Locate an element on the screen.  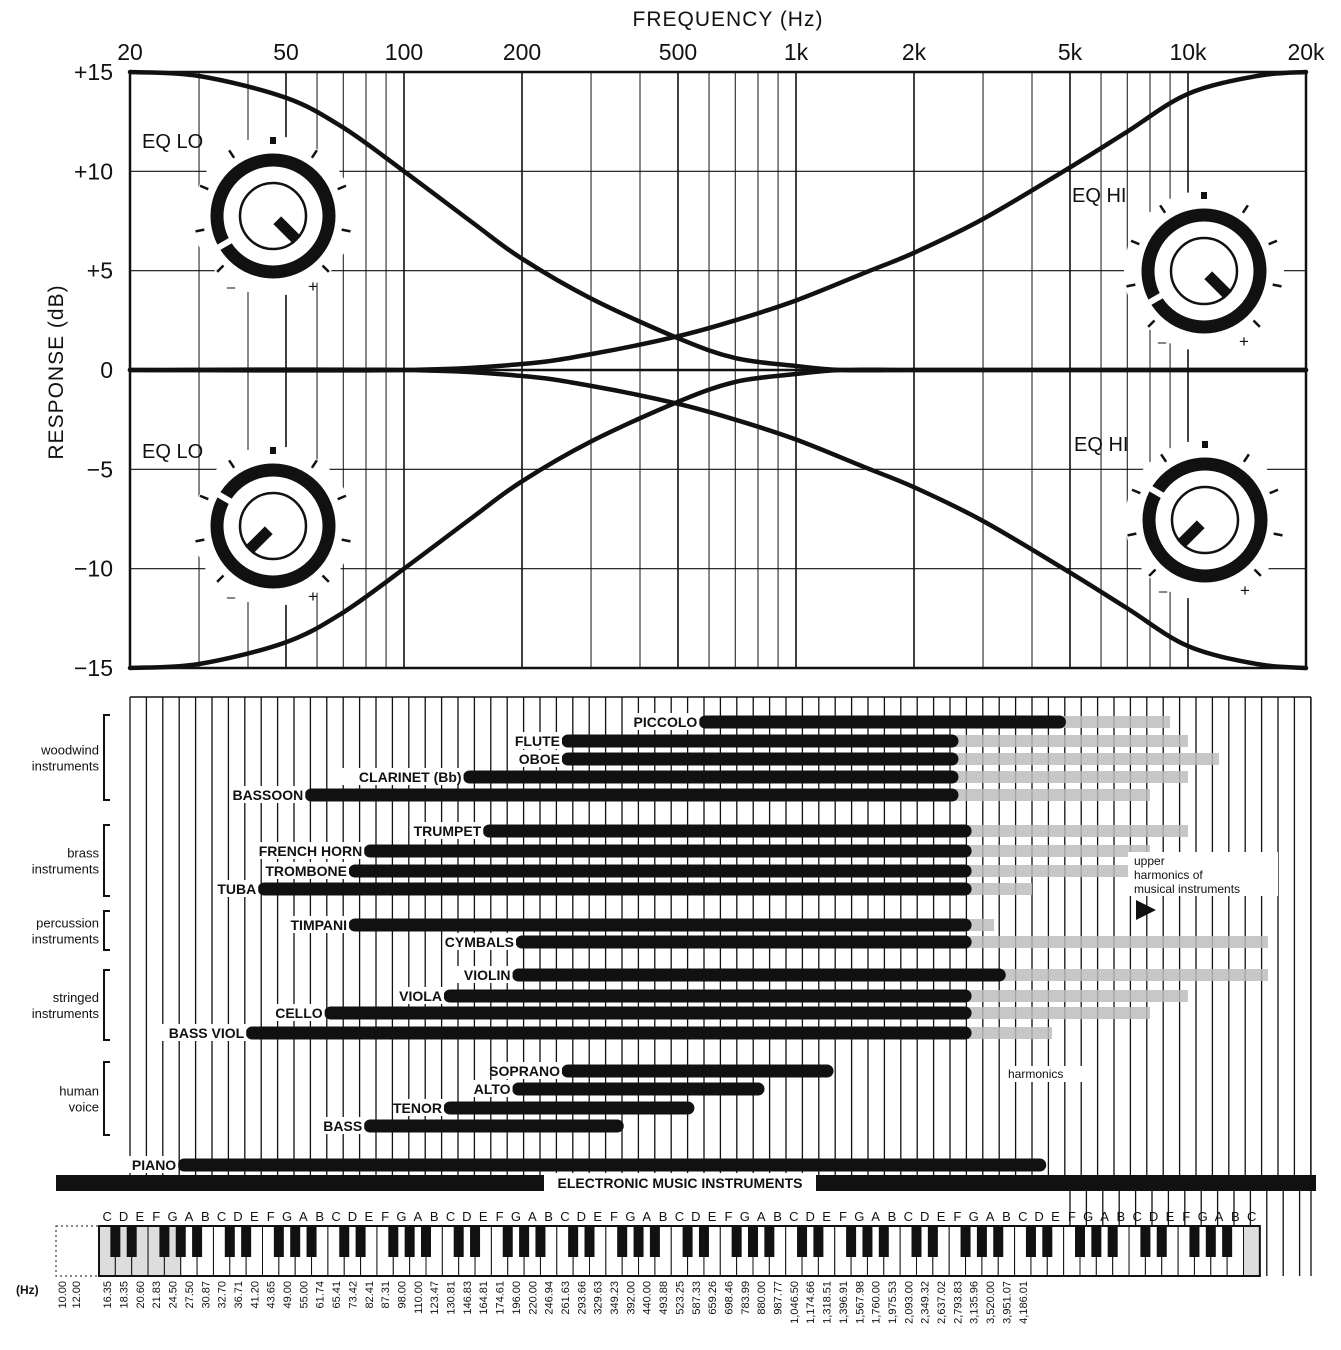
group-label-line: stringed is located at coordinates (76, 997).